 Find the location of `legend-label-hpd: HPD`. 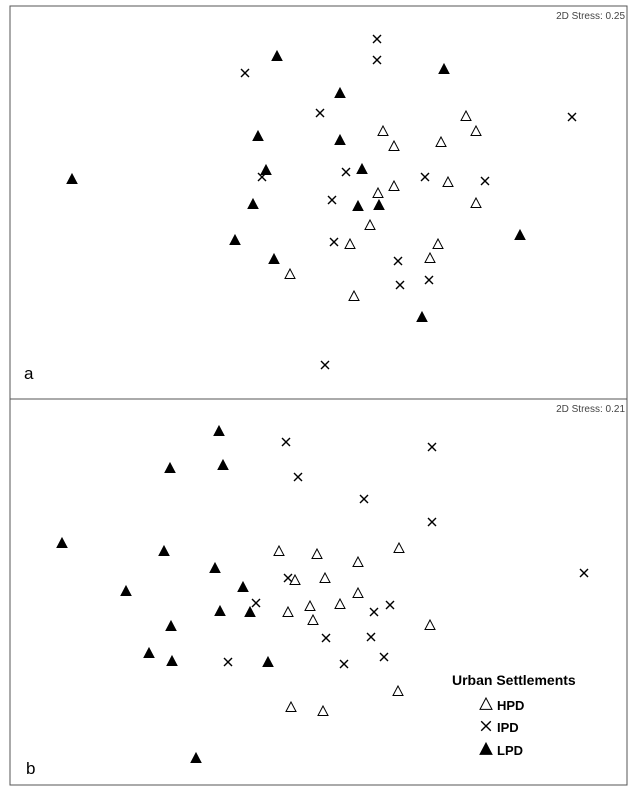

legend-label-hpd: HPD is located at coordinates (510, 705).